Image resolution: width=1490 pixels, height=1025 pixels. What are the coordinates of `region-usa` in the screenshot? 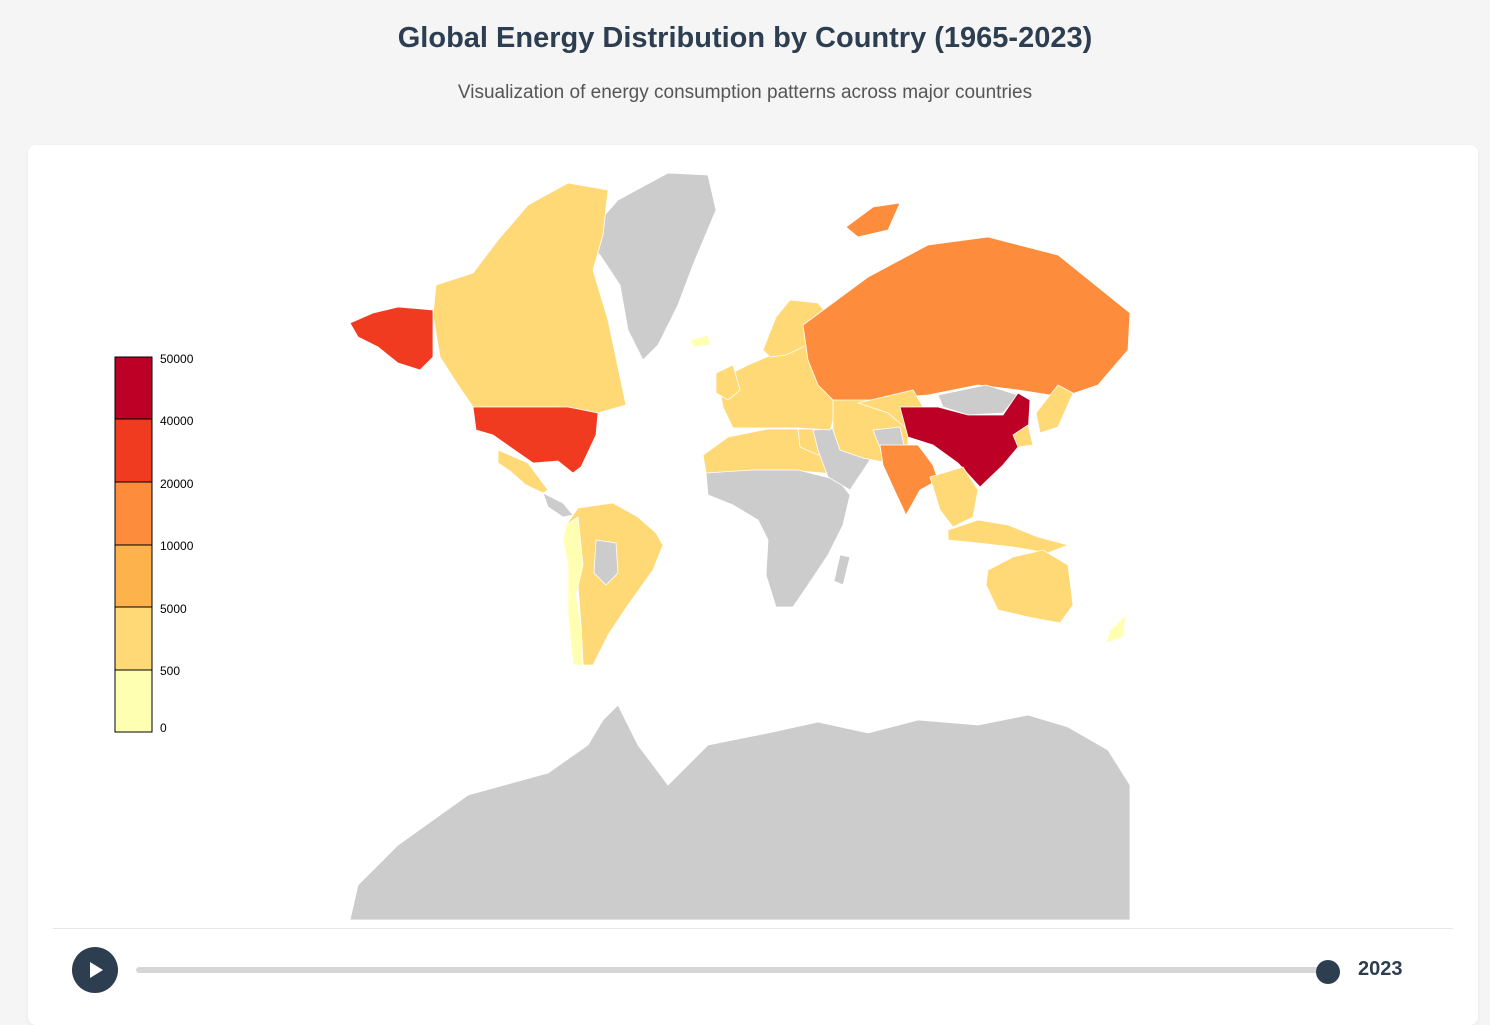 It's located at (535, 440).